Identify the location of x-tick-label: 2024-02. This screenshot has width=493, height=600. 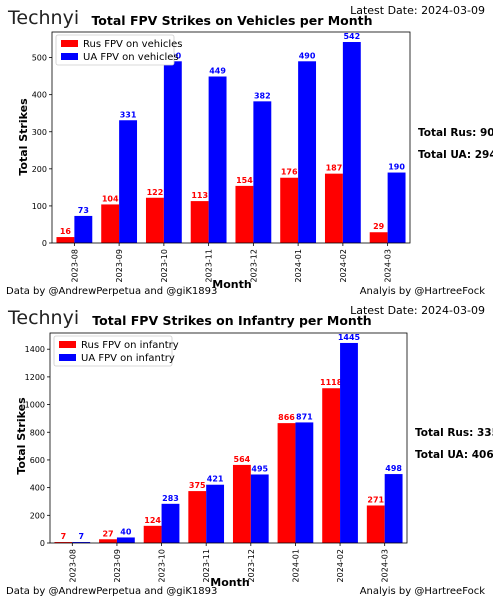
(343, 265).